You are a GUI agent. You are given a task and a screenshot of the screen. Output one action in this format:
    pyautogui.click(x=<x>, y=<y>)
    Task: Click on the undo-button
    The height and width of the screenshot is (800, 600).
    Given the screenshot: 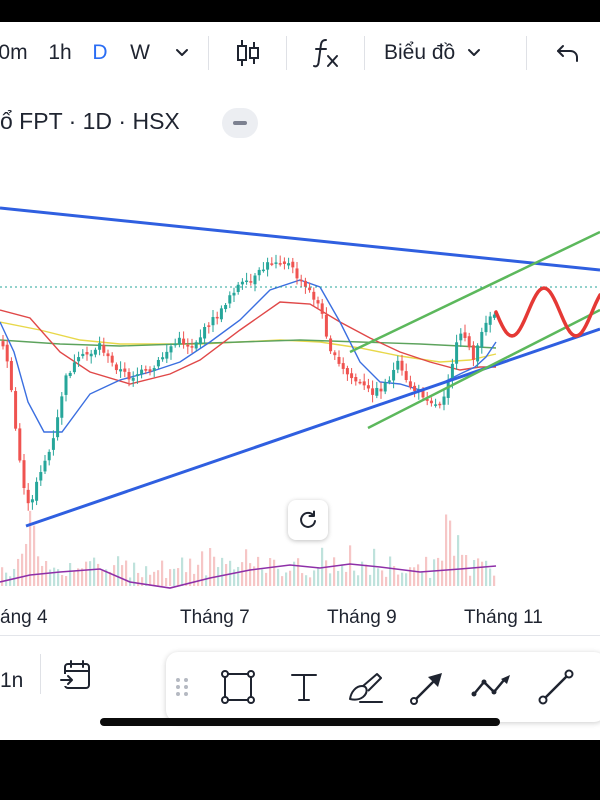 What is the action you would take?
    pyautogui.click(x=568, y=53)
    